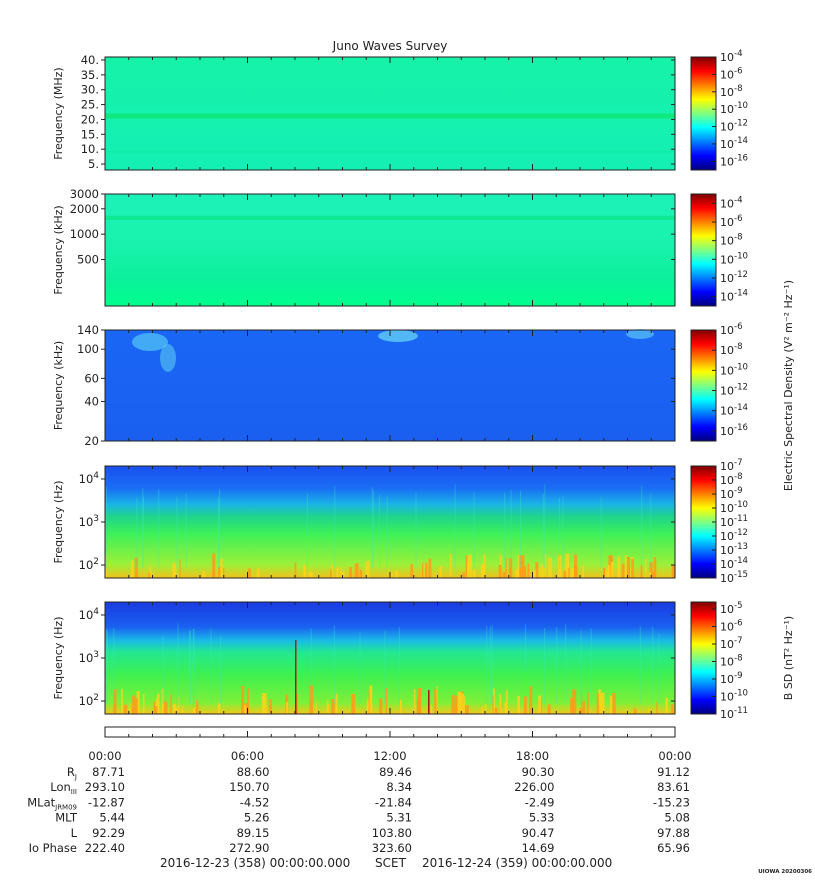 This screenshot has height=880, width=815. I want to click on ephemeris-value: 97.88, so click(673, 833).